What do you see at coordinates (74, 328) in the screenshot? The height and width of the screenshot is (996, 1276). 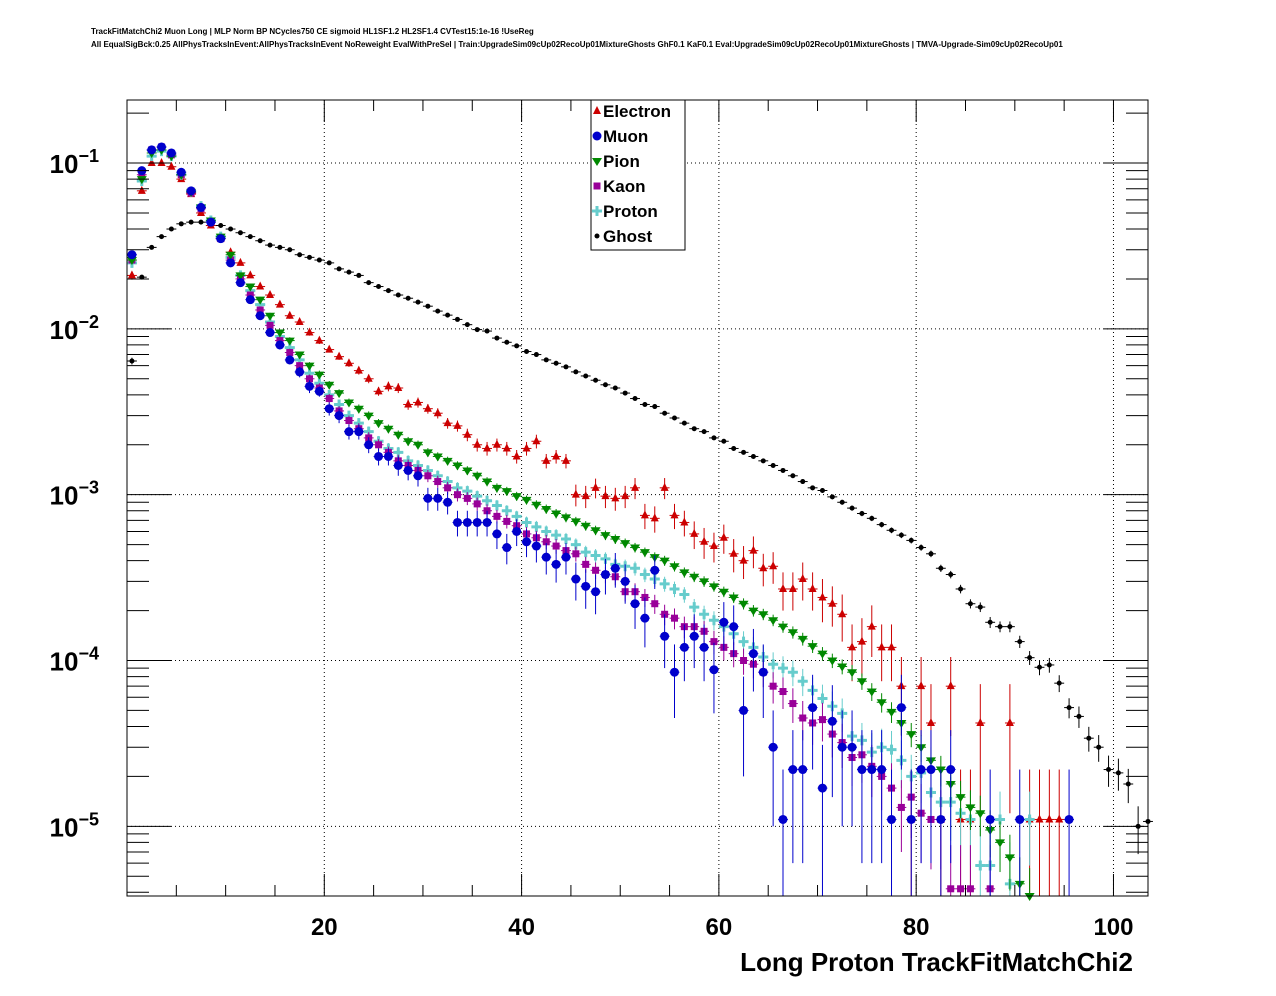 I see `y-tick-label: 10−2` at bounding box center [74, 328].